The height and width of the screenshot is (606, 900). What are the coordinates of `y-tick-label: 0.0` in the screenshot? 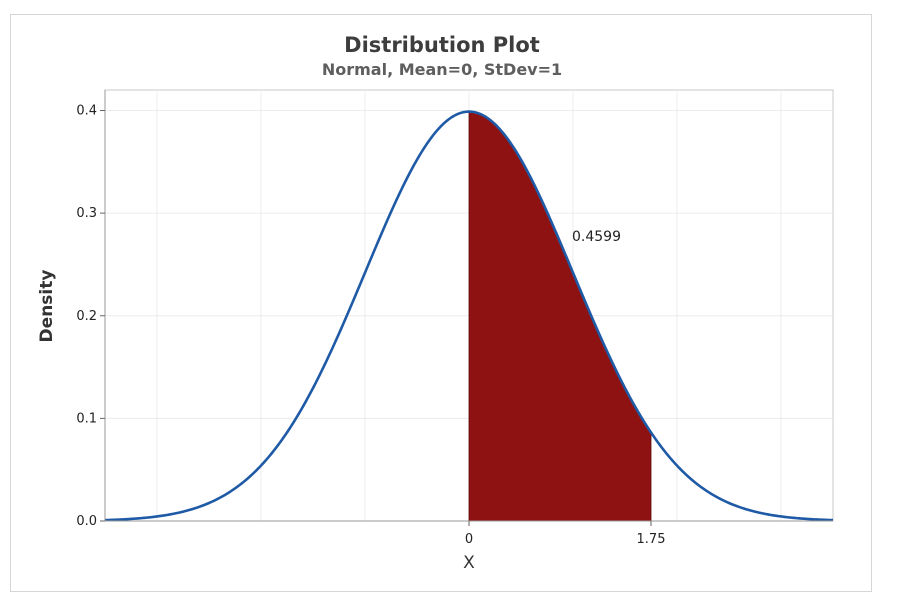 It's located at (86, 521).